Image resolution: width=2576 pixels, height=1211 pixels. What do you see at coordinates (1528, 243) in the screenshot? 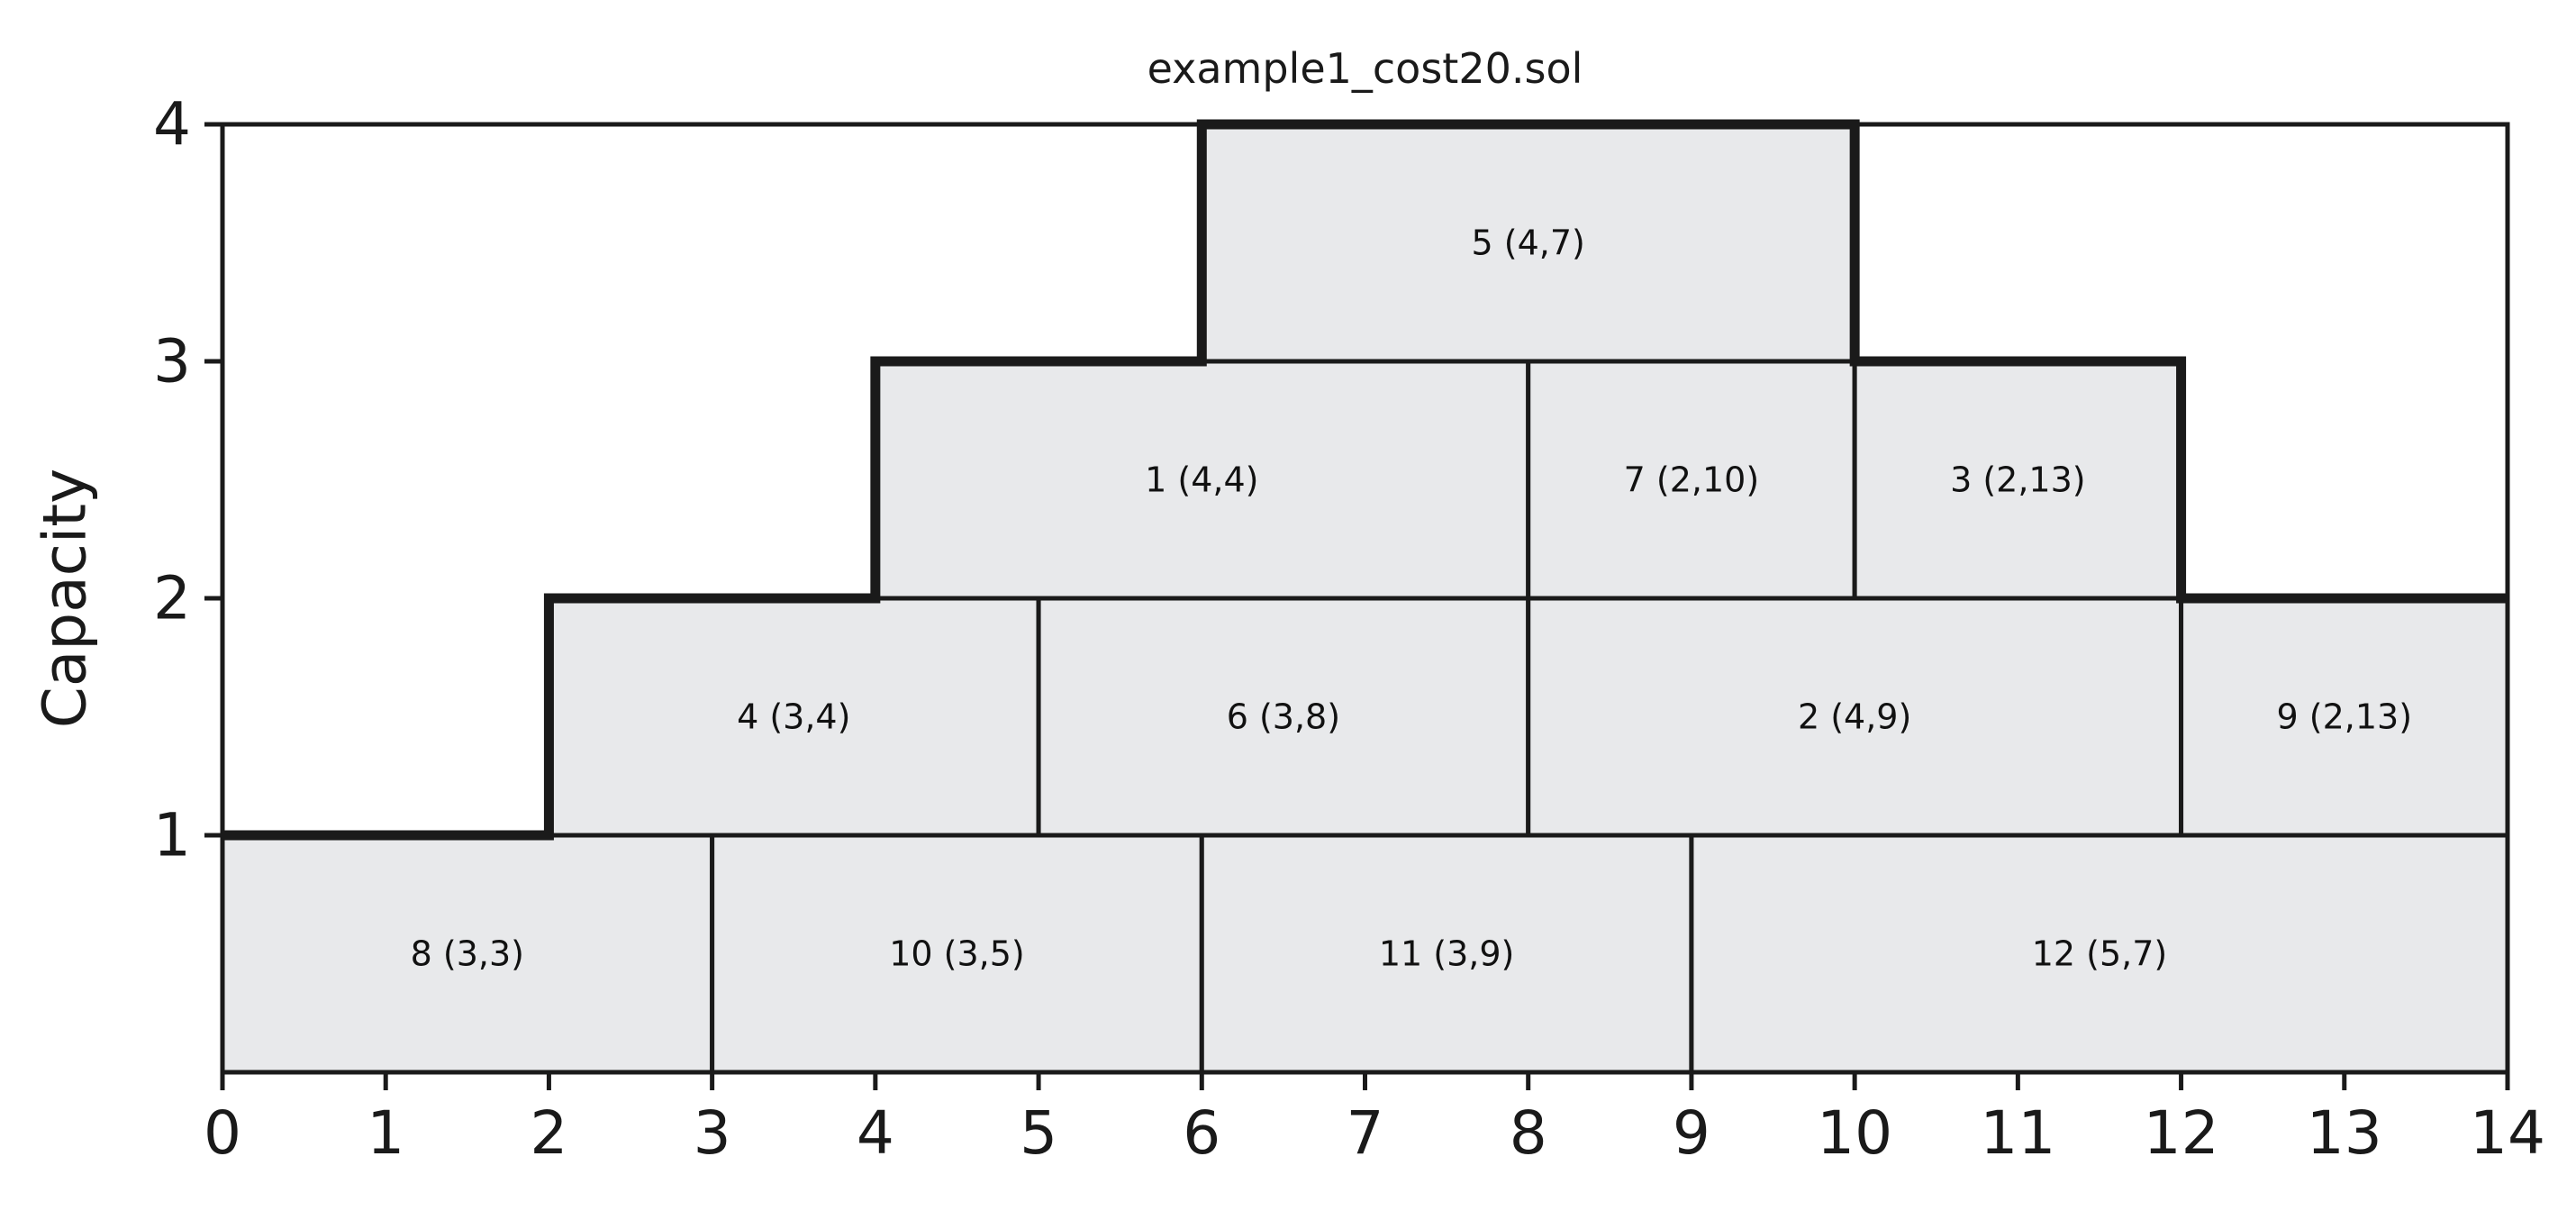
I see `task-label: 5 (4,7)` at bounding box center [1528, 243].